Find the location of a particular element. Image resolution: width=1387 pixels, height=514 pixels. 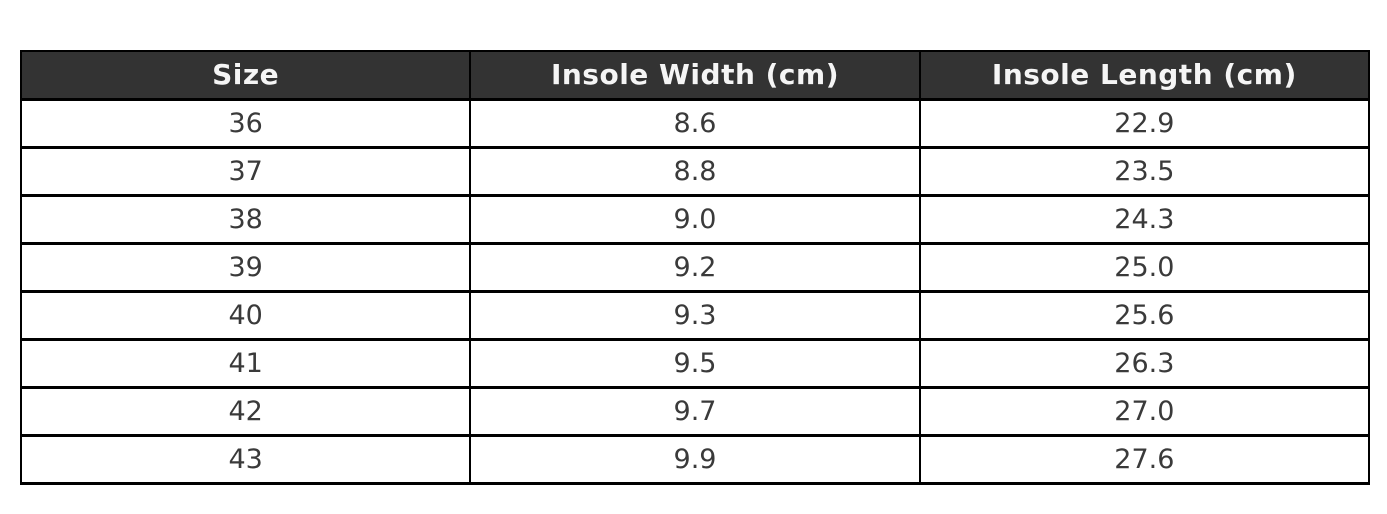

table-row: 41 9.5 26.3 is located at coordinates (695, 362).